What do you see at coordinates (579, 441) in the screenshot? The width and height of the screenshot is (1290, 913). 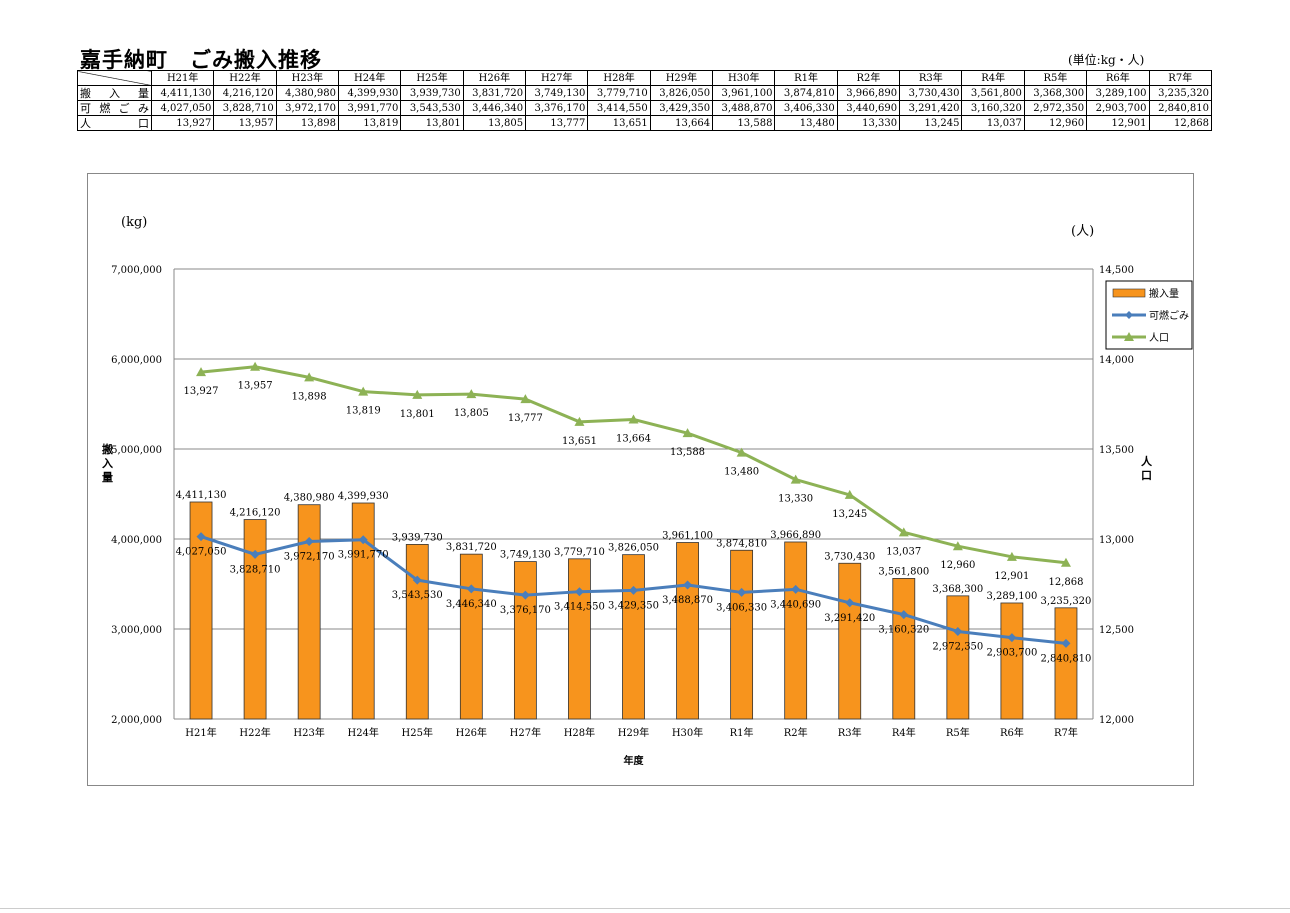 I see `line-data-label: 13,651` at bounding box center [579, 441].